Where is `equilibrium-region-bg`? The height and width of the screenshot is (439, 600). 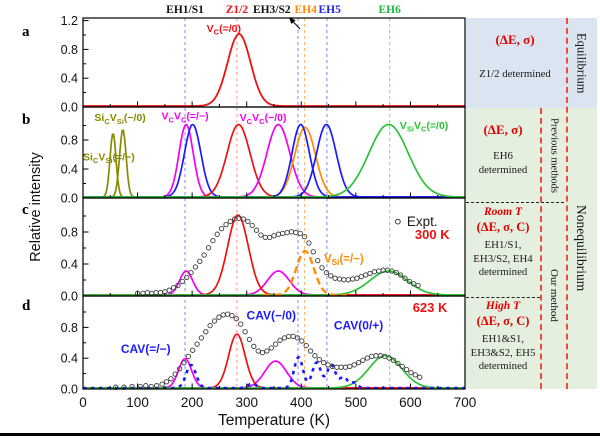 equilibrium-region-bg is located at coordinates (531, 63).